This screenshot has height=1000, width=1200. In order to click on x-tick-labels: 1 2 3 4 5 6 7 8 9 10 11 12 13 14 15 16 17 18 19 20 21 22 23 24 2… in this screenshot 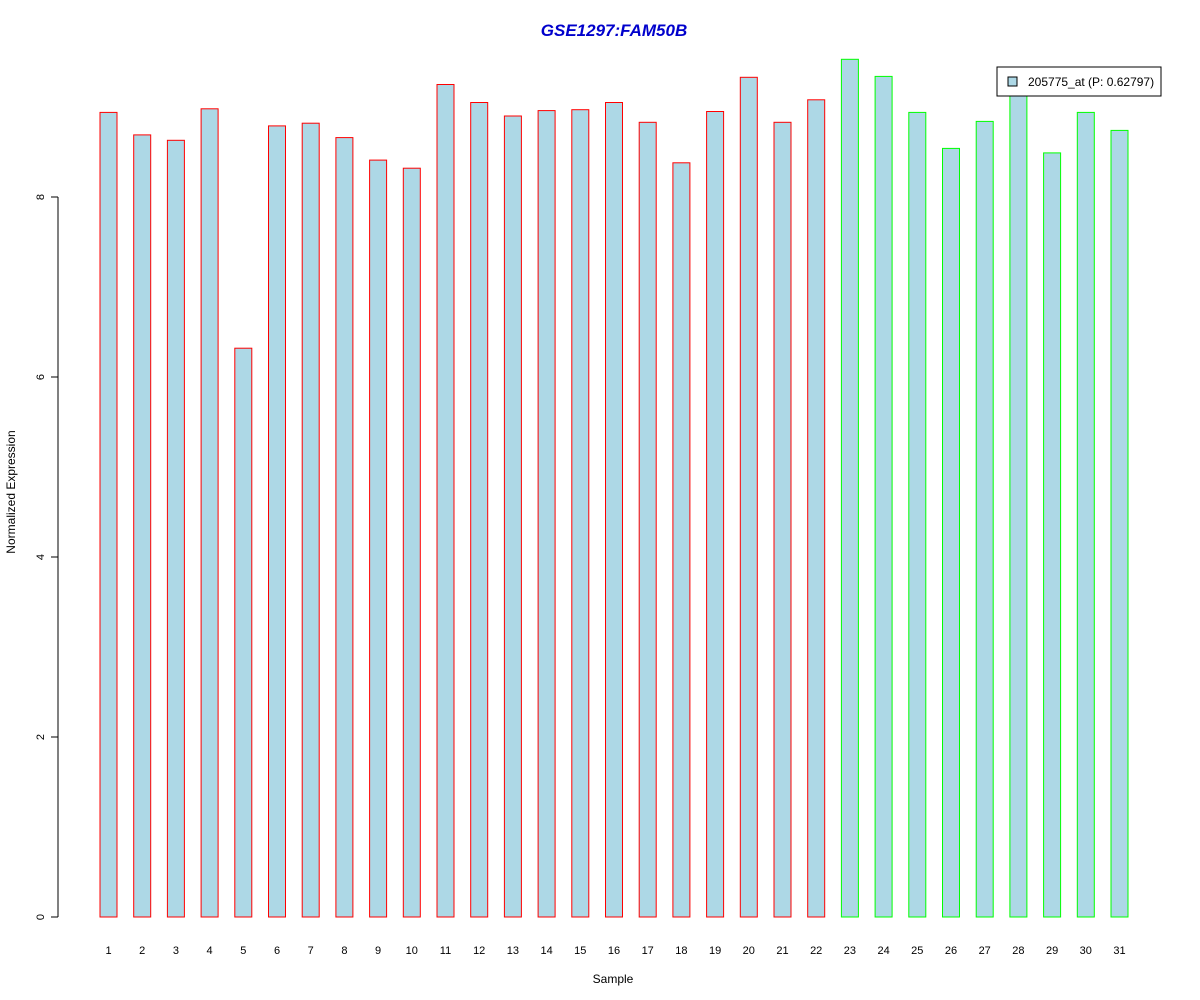, I will do `click(615, 951)`.